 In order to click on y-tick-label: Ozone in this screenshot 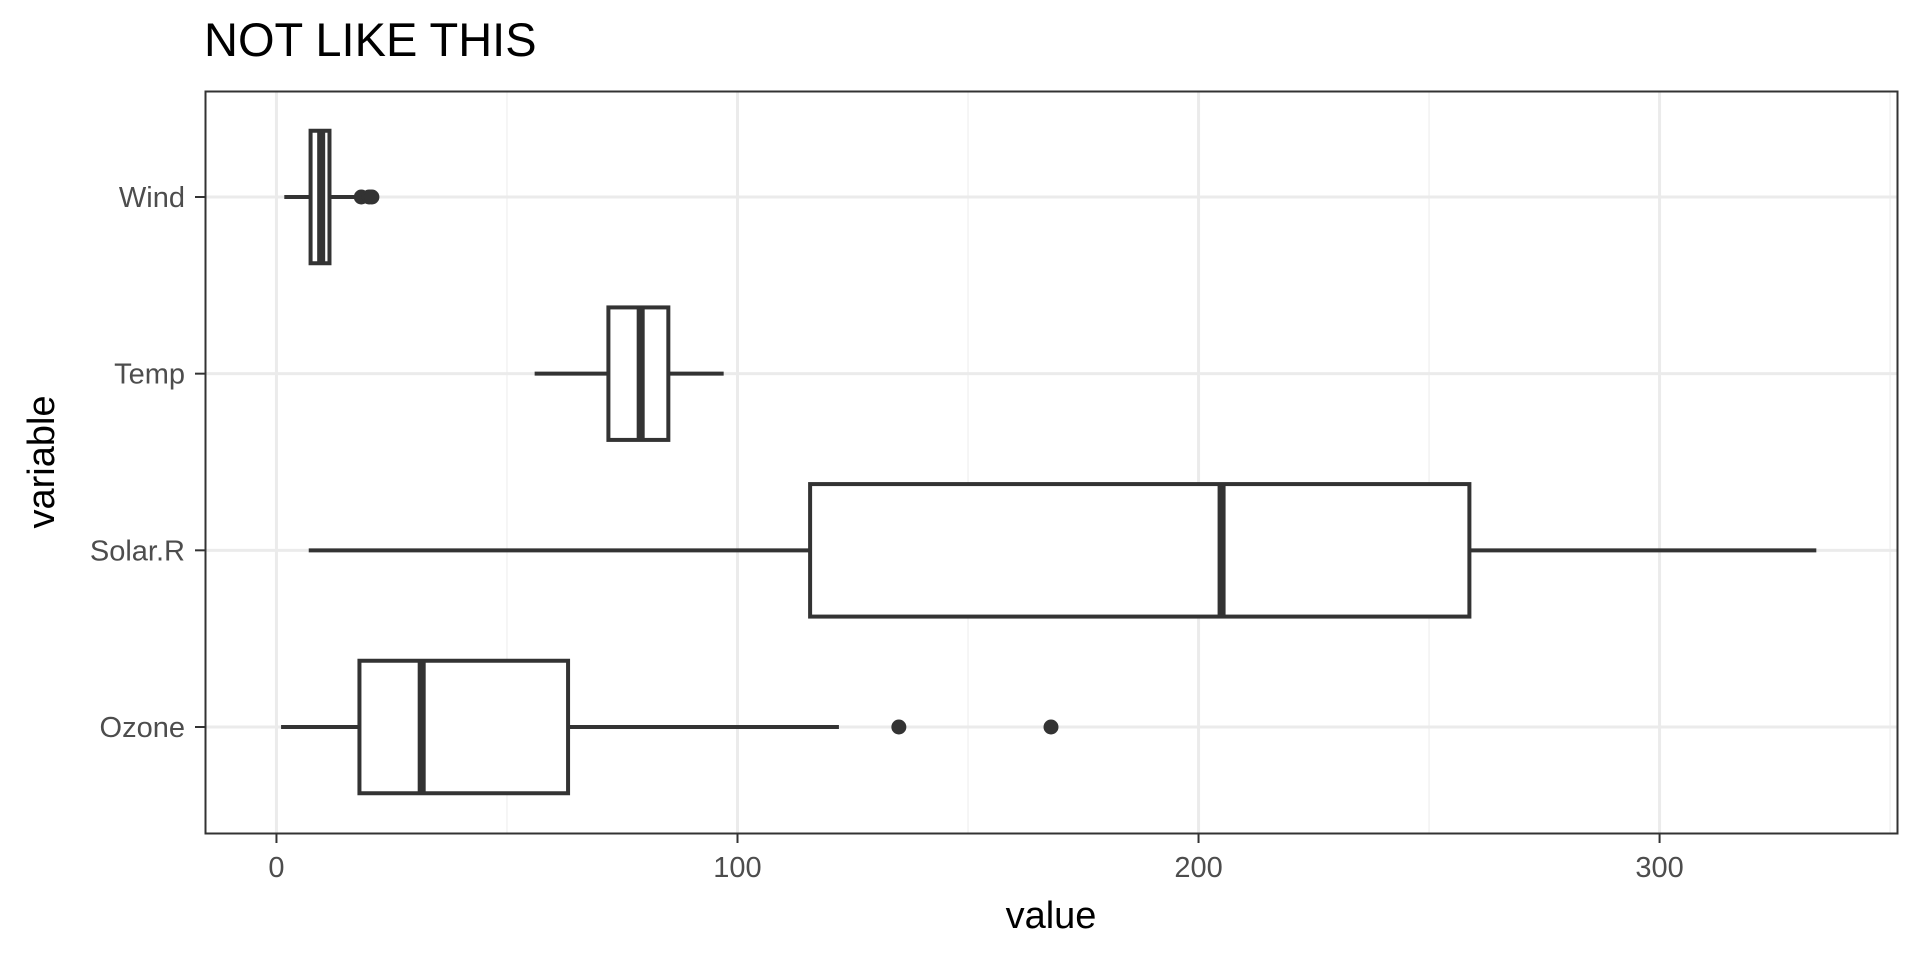, I will do `click(142, 728)`.